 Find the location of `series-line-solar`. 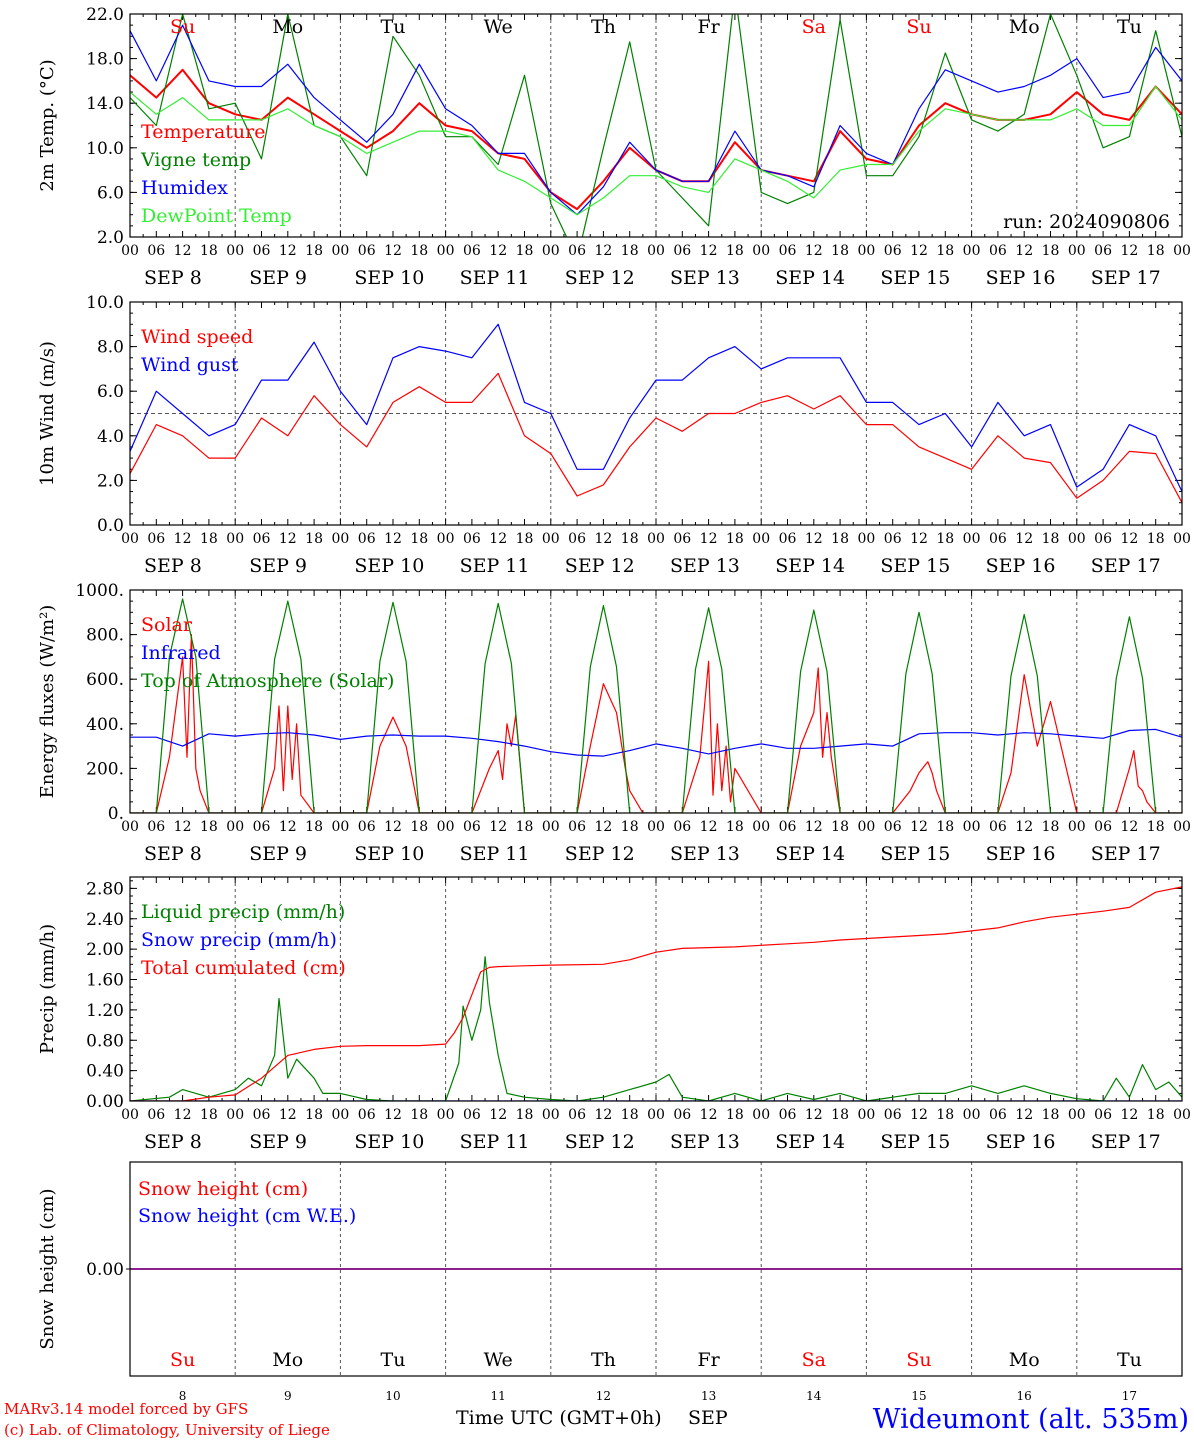

series-line-solar is located at coordinates (656, 723).